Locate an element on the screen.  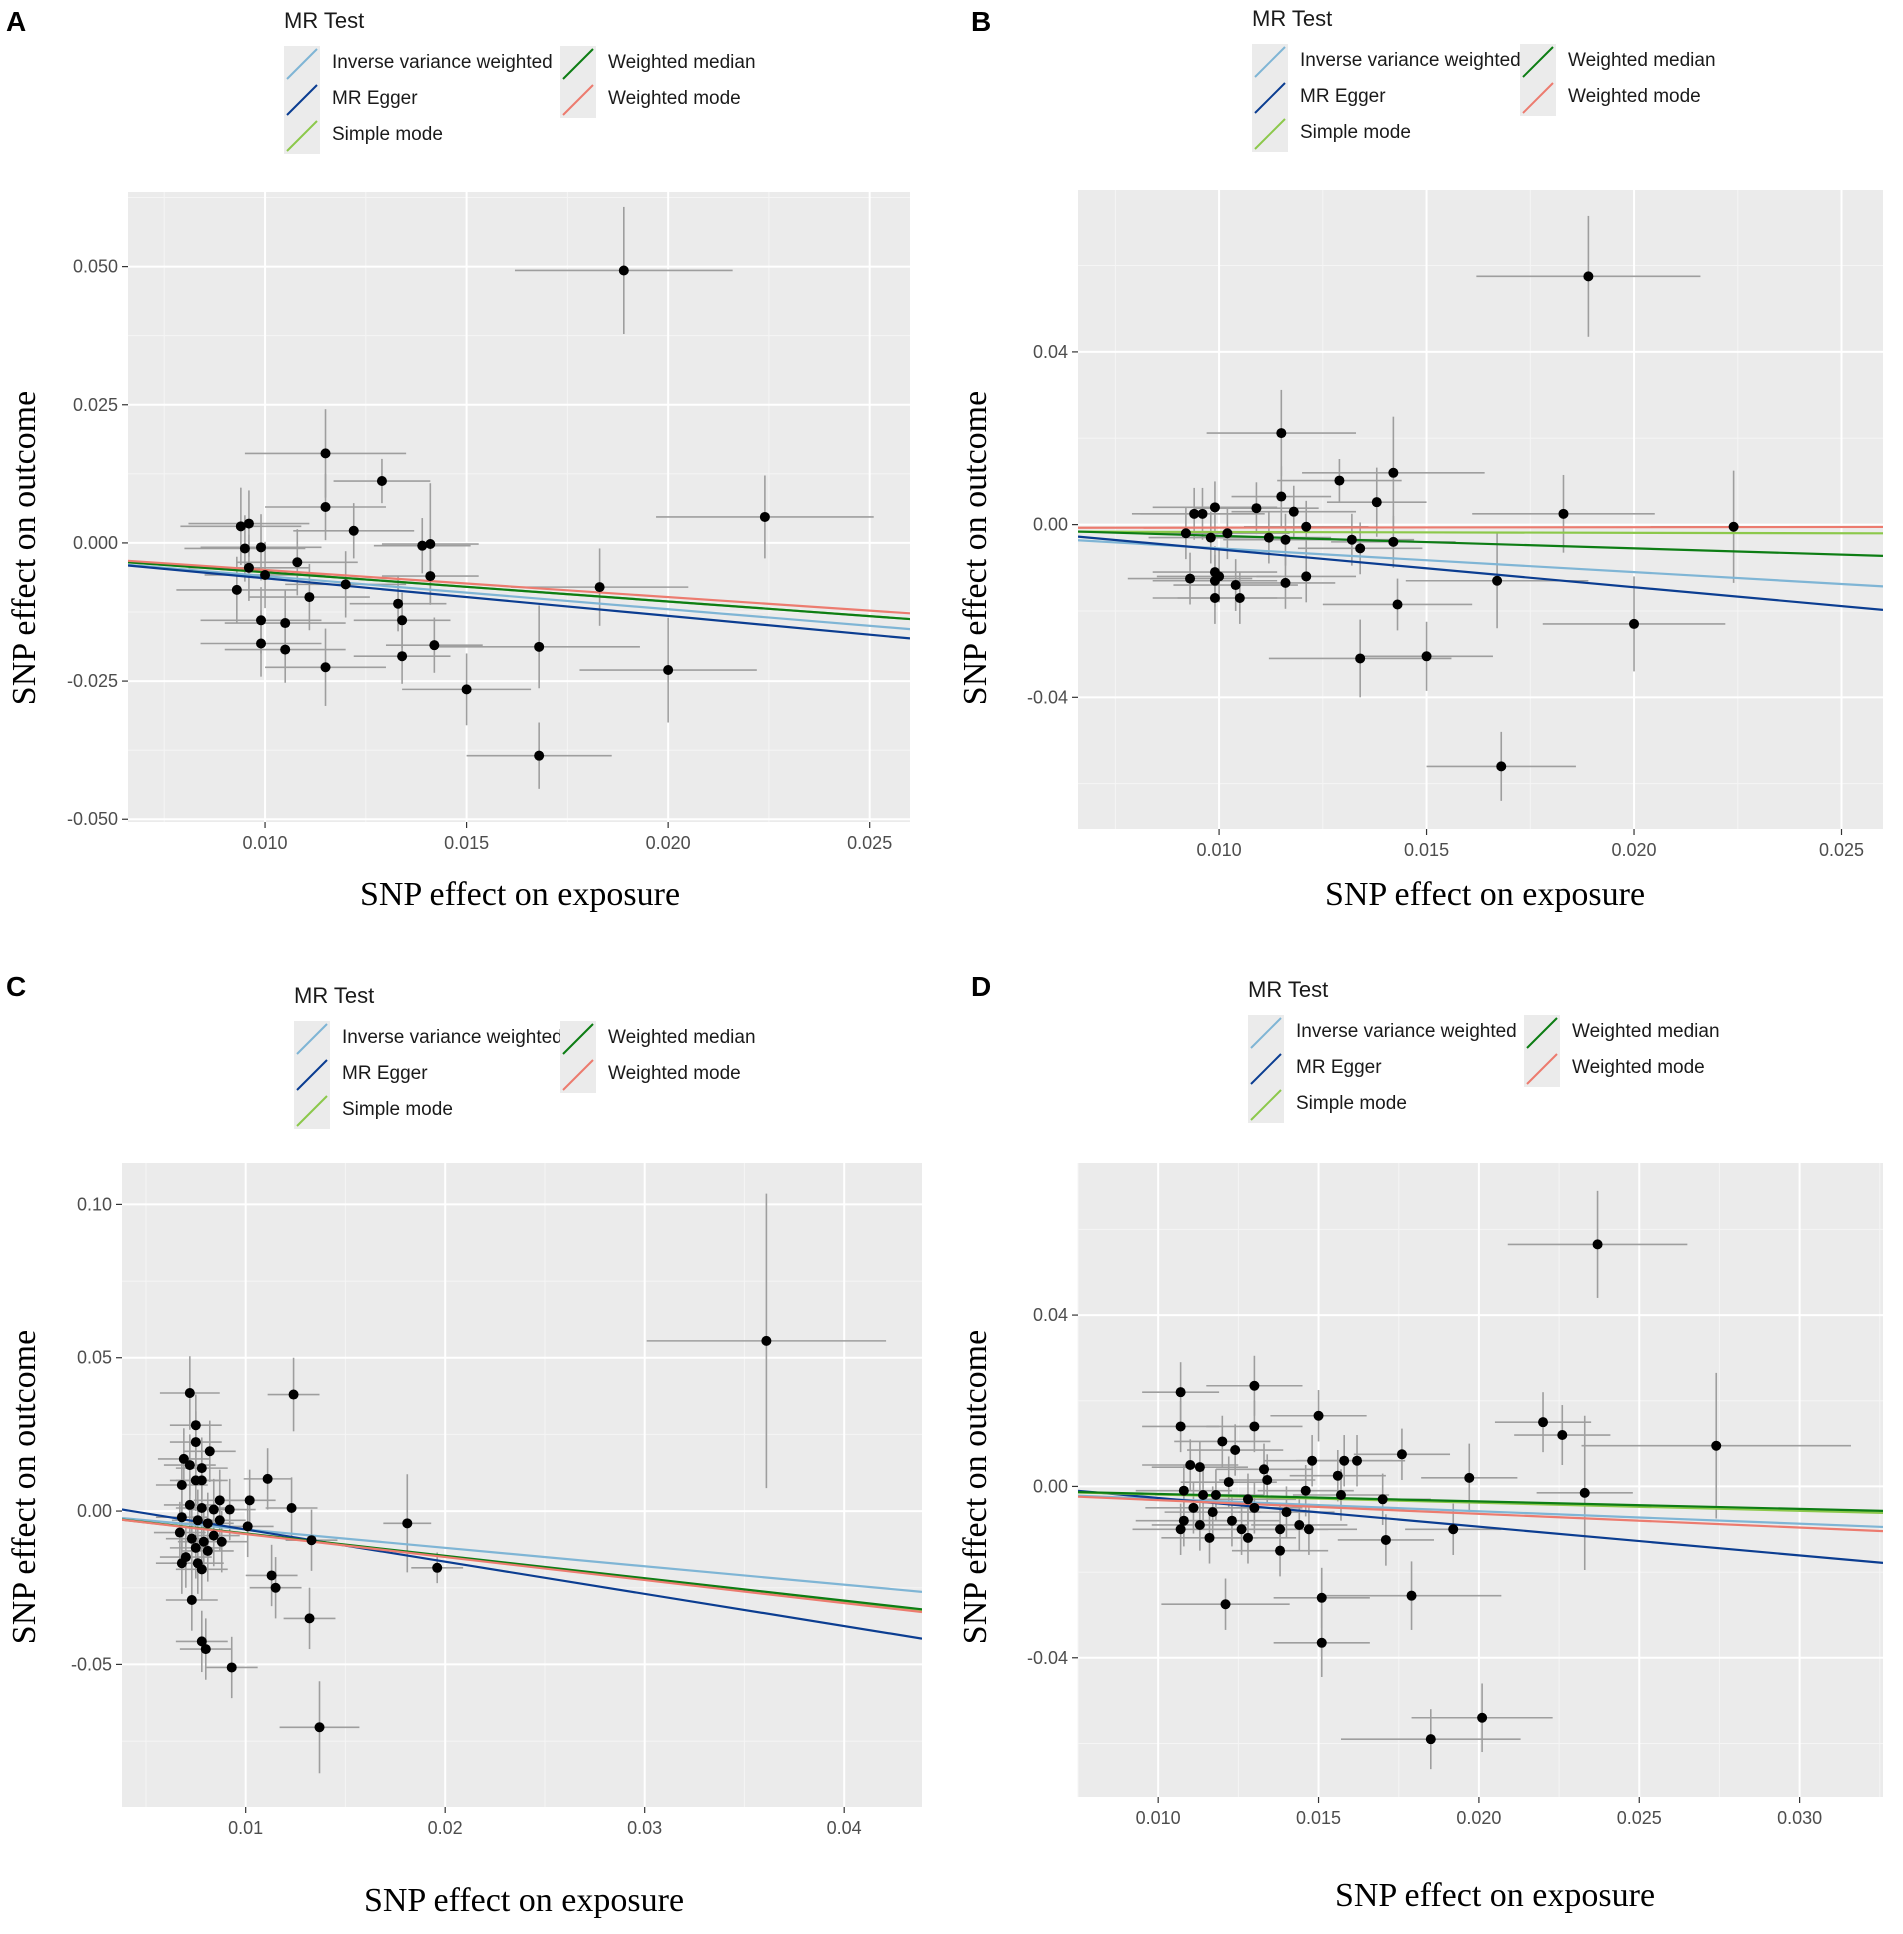
panel-label: D is located at coordinates (981, 986).